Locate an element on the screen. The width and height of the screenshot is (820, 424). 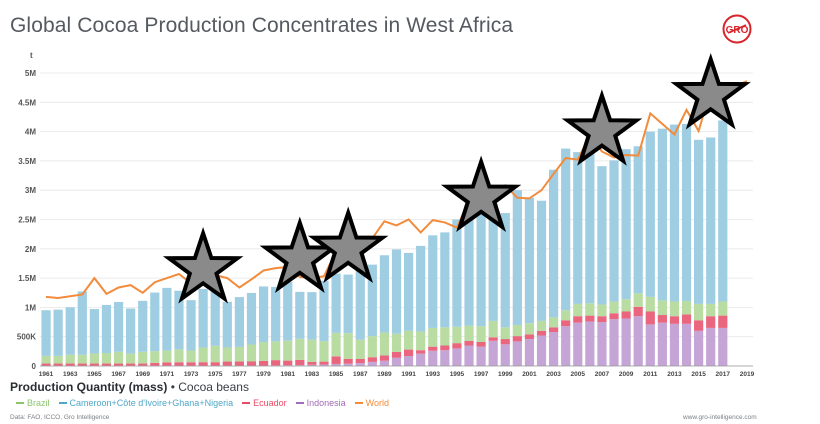
x-tick-label: 1997 is located at coordinates (481, 374).